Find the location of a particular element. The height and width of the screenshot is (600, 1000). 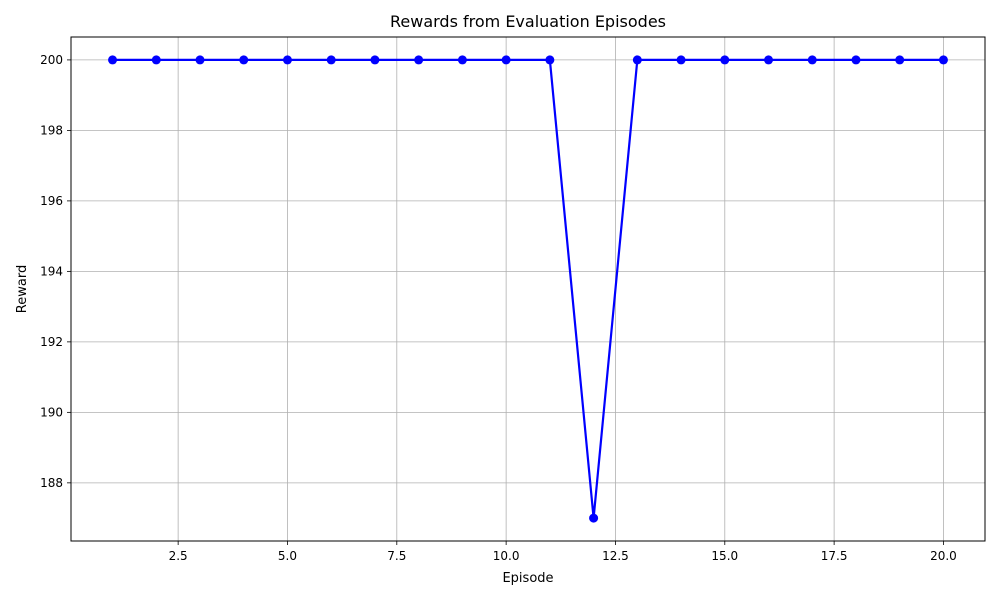

y-tick-label: 198 is located at coordinates (51, 130).